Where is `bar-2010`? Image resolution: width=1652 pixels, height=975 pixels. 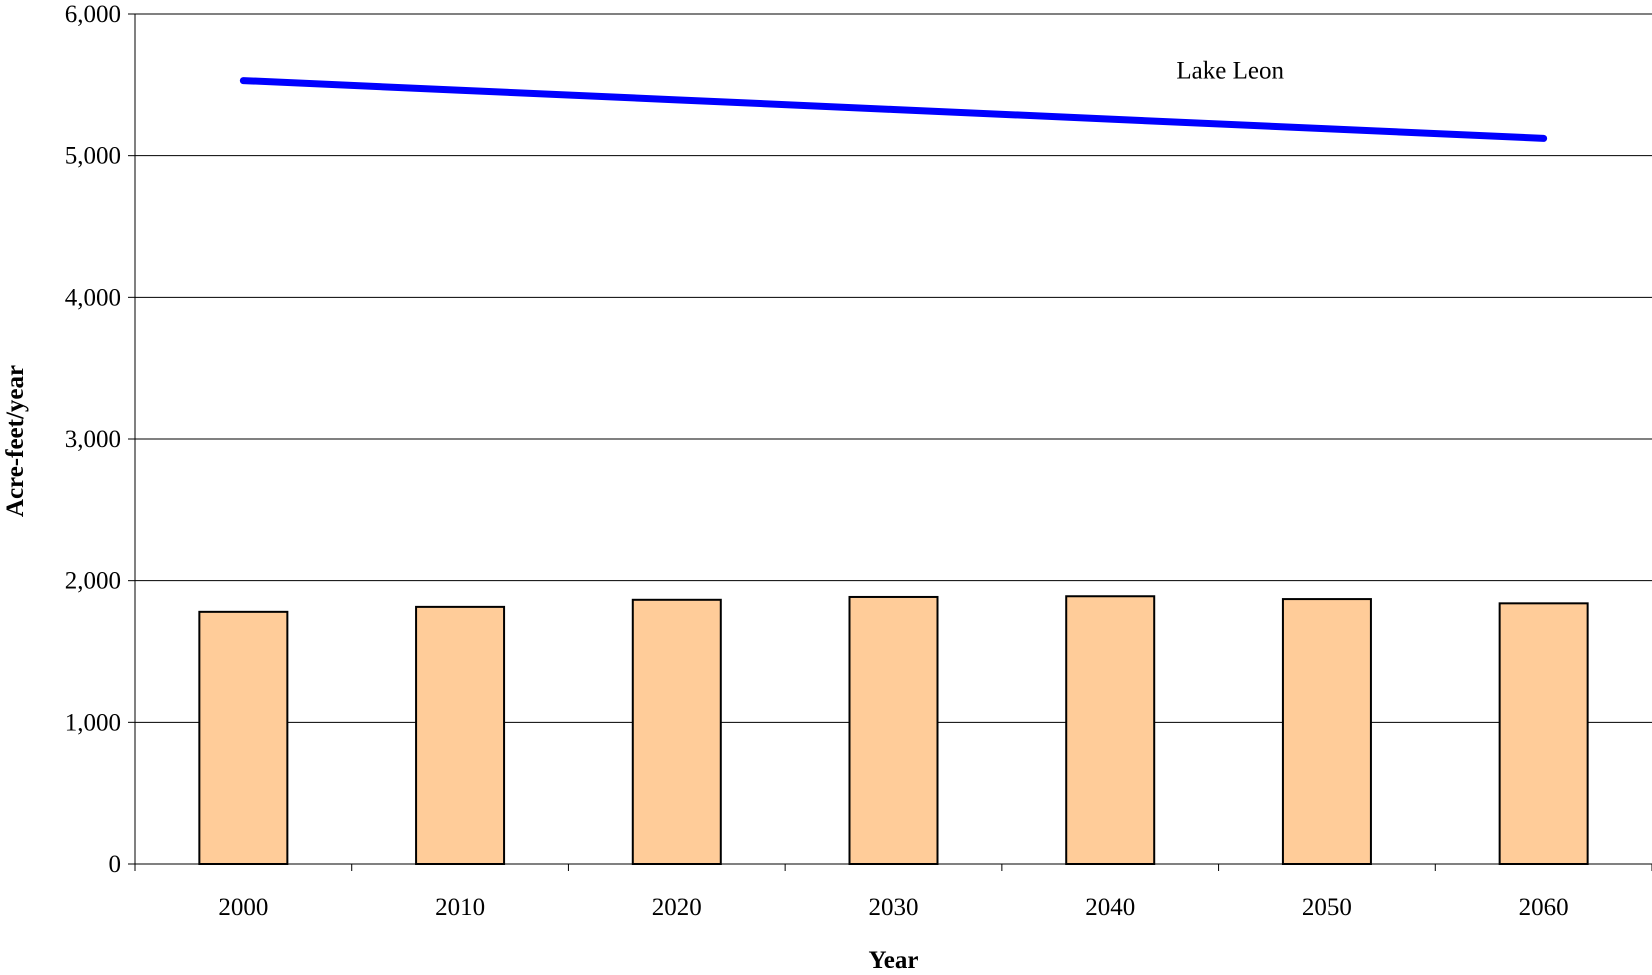 bar-2010 is located at coordinates (460, 735).